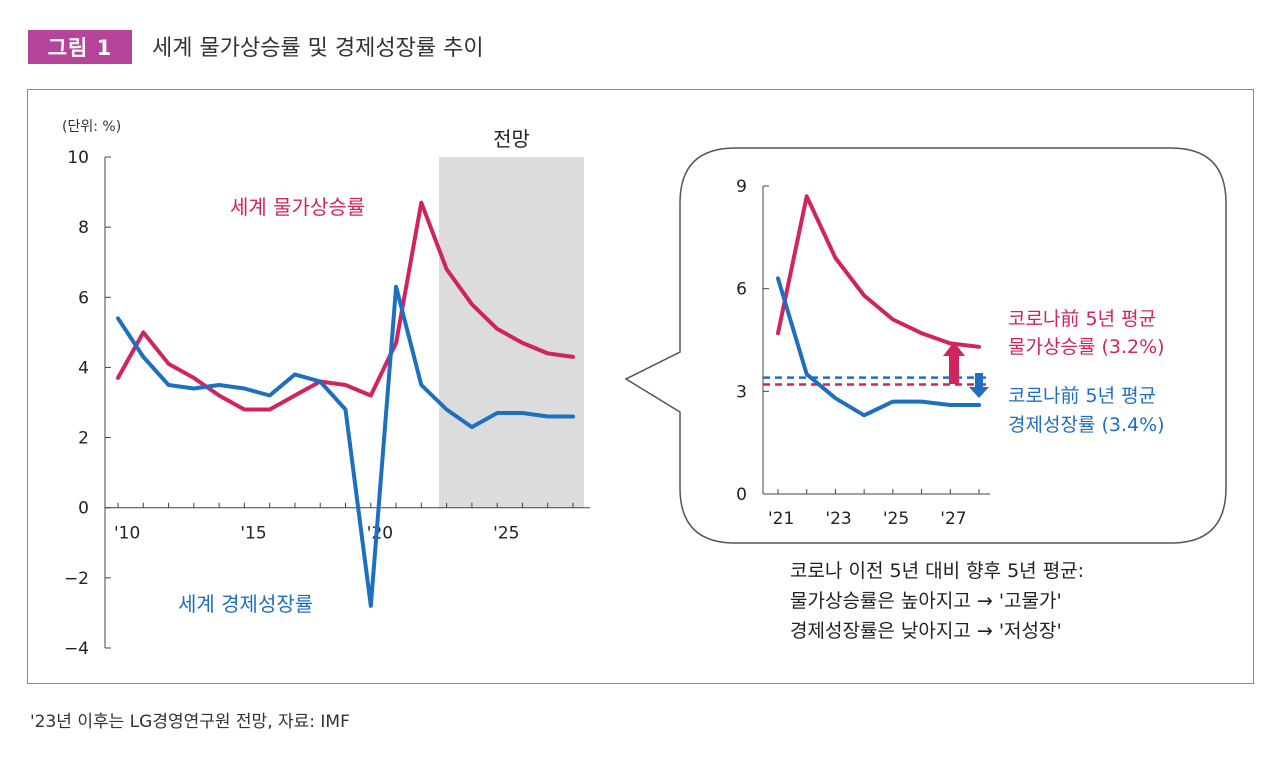  Describe the element at coordinates (979, 380) in the screenshot. I see `down-arrow-shaft` at that location.